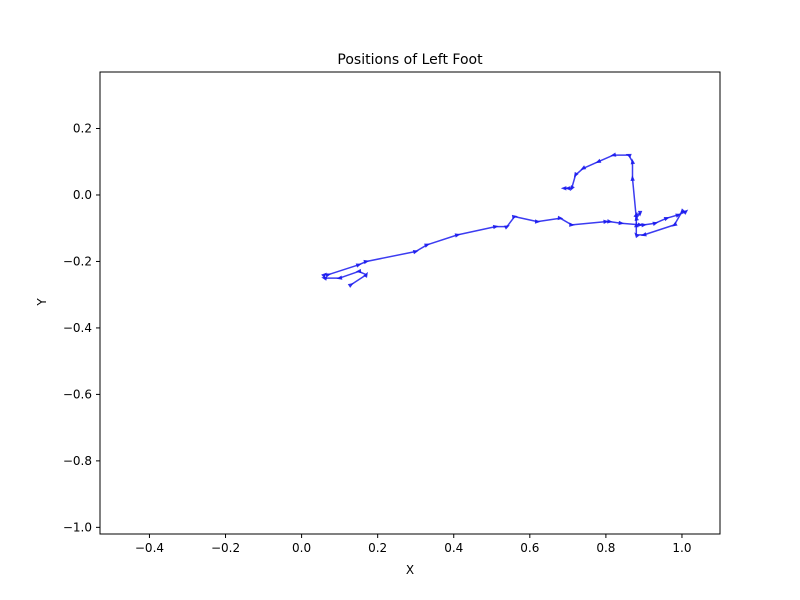 This screenshot has width=800, height=600. Describe the element at coordinates (410, 60) in the screenshot. I see `chart-title: Positions of Left Foot` at that location.